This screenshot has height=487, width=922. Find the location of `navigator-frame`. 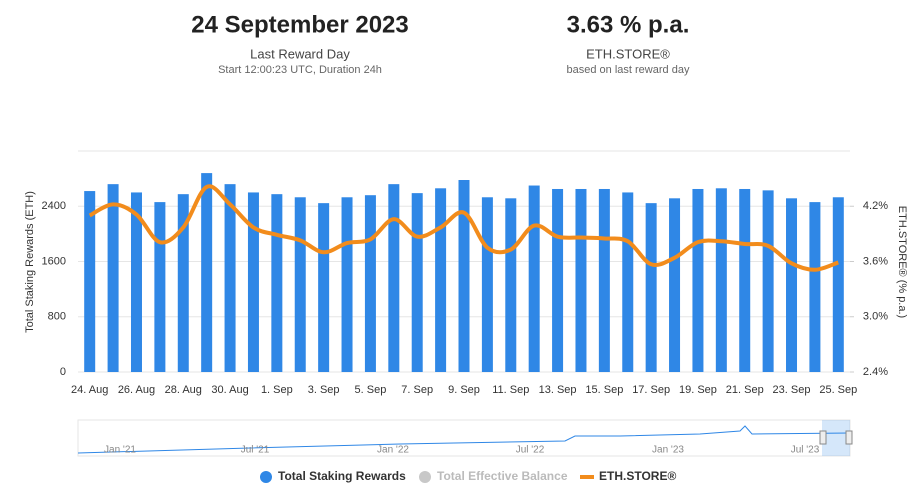

navigator-frame is located at coordinates (464, 438).